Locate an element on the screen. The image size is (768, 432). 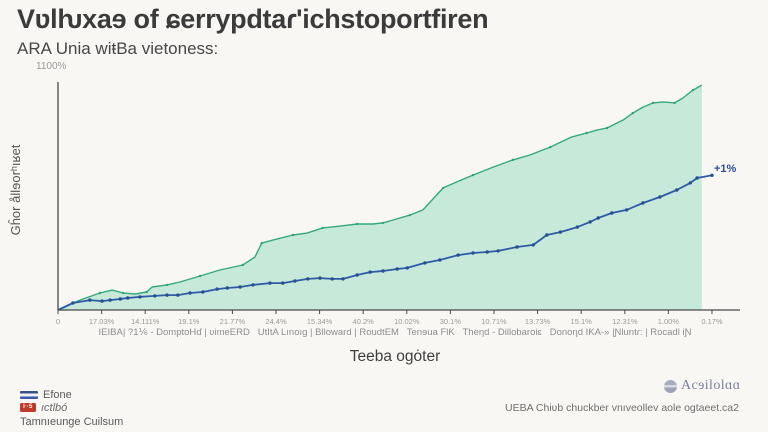
x-tick-label: 19.1% is located at coordinates (189, 321).